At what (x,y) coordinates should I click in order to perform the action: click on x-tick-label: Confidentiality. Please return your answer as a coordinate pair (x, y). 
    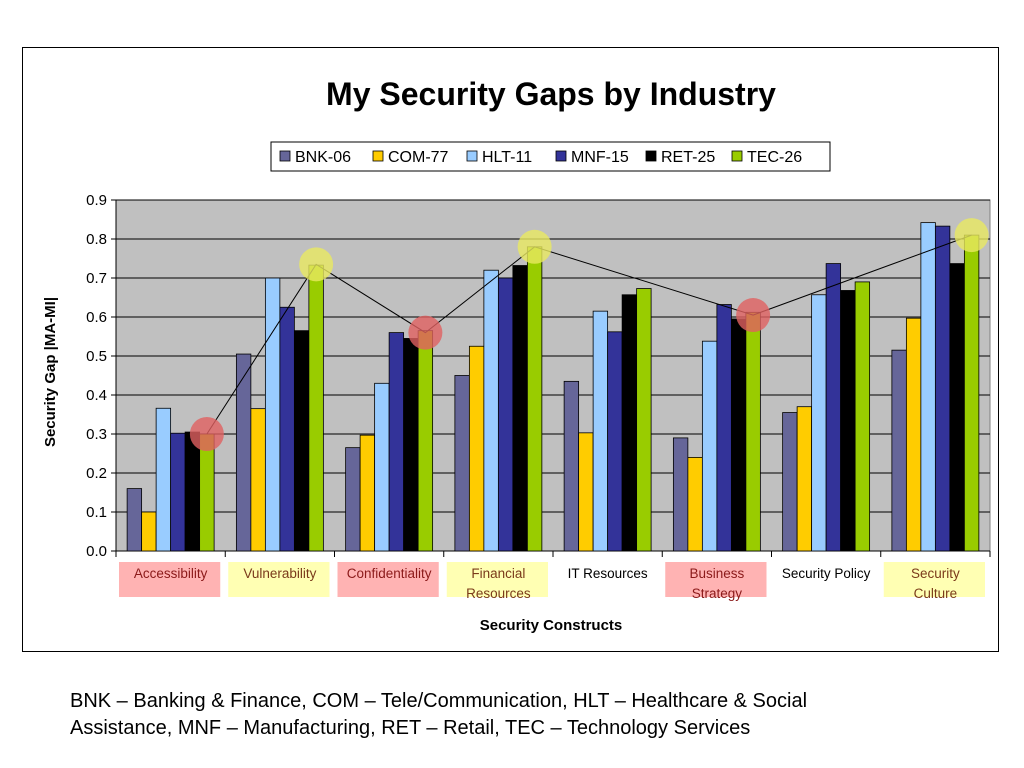
    Looking at the image, I should click on (389, 573).